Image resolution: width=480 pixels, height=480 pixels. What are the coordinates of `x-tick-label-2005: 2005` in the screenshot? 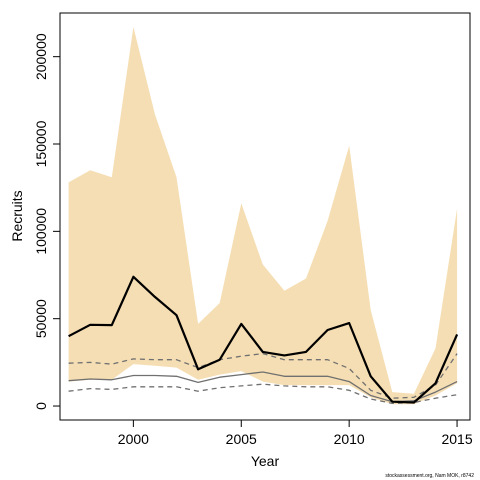 It's located at (241, 439).